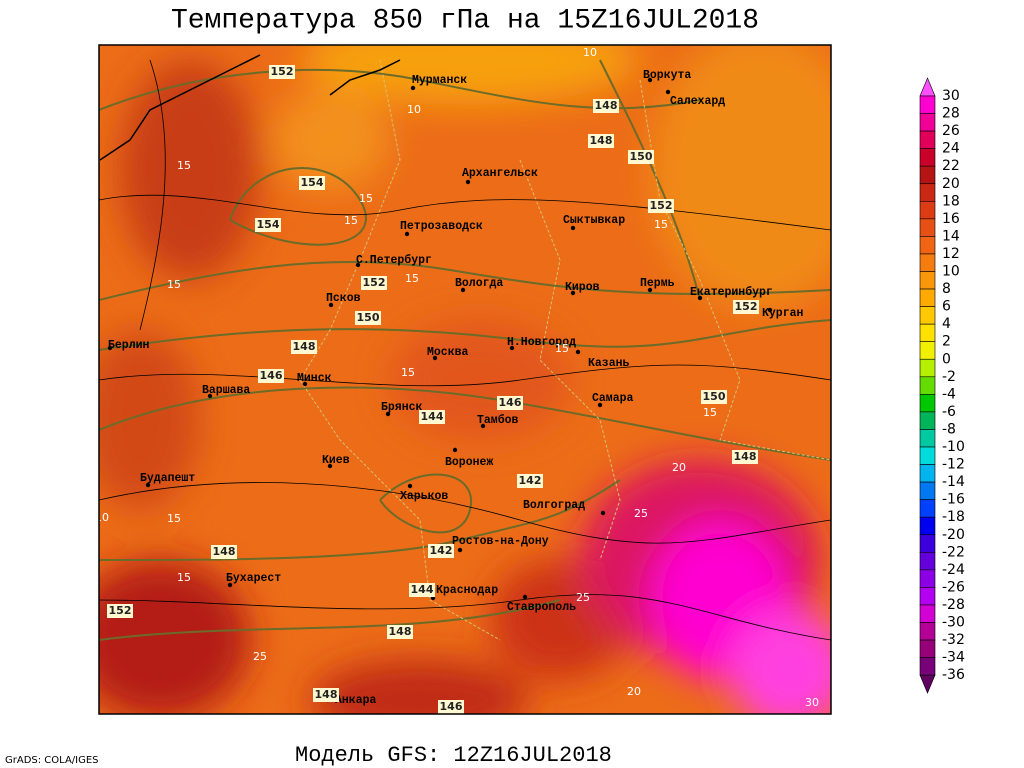  What do you see at coordinates (946, 307) in the screenshot?
I see `colorbar-label: 6` at bounding box center [946, 307].